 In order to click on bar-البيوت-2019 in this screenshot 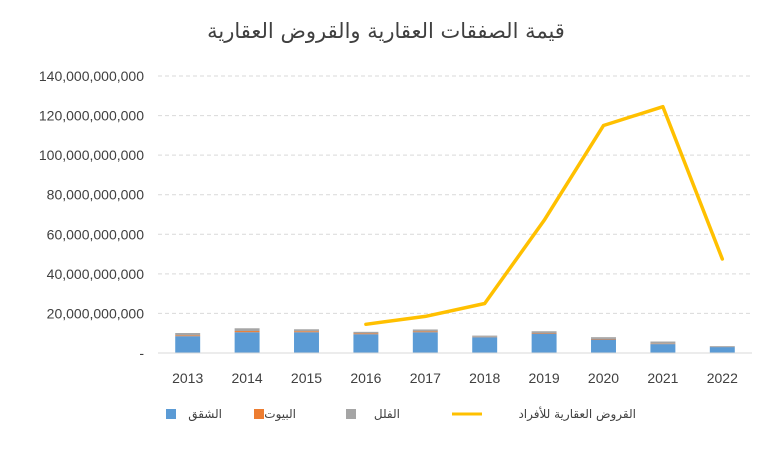, I will do `click(544, 333)`.